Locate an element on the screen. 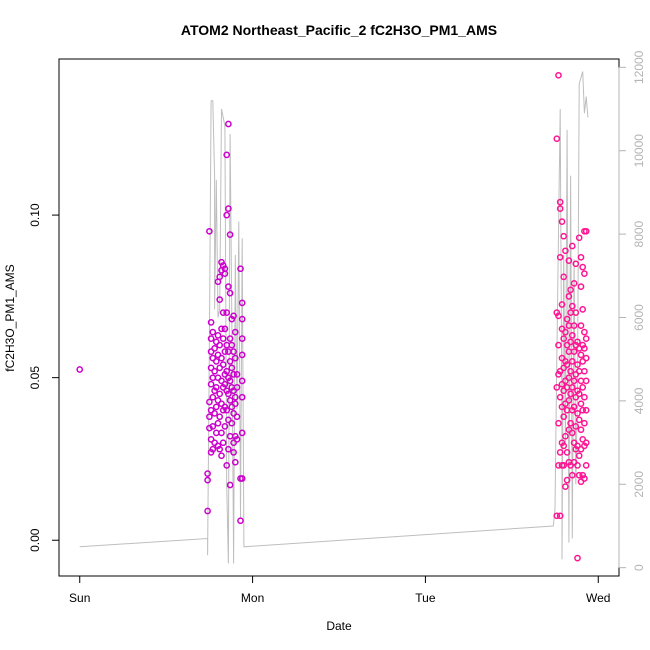 This screenshot has height=650, width=650. y2-tick-label: 0 is located at coordinates (639, 567).